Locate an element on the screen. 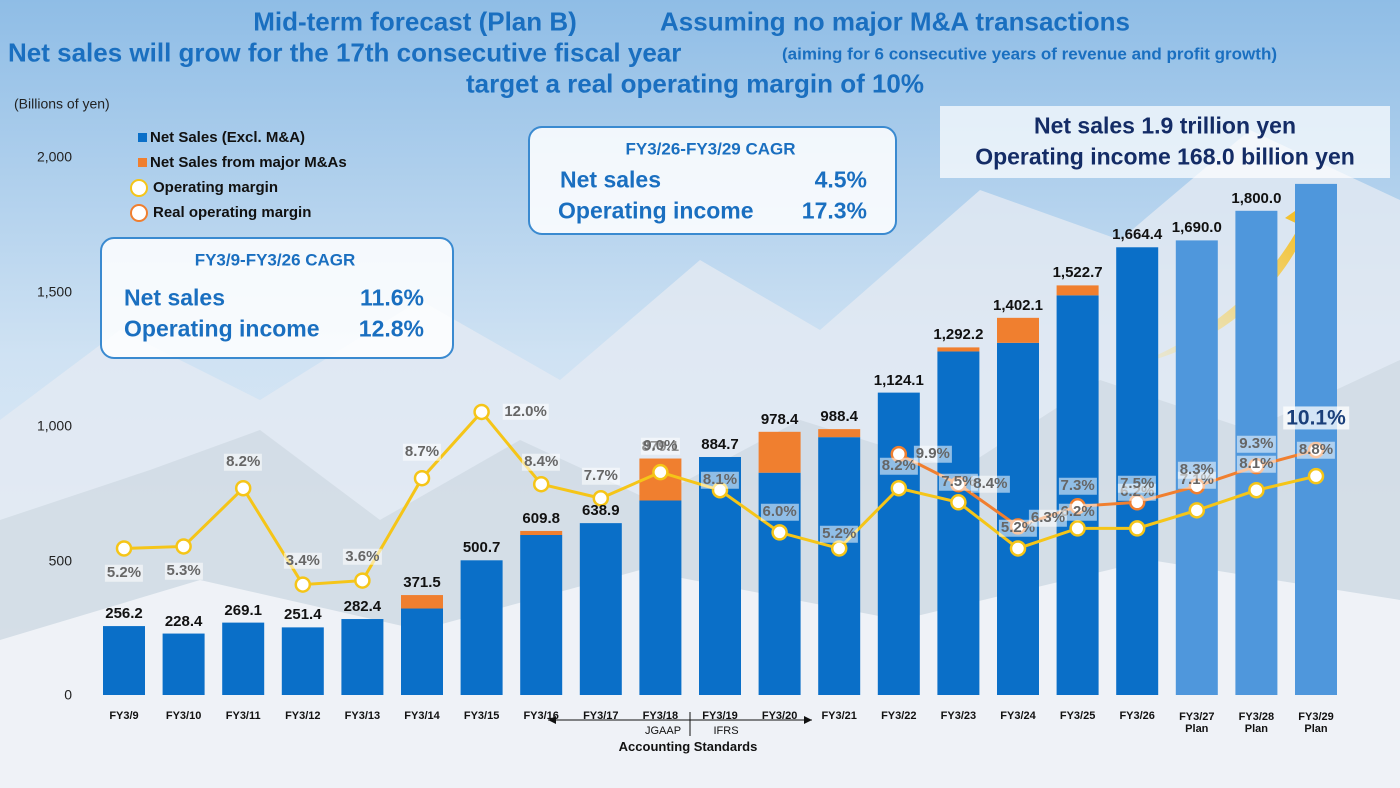 The width and height of the screenshot is (1400, 788). data-label: 638.9 is located at coordinates (601, 510).